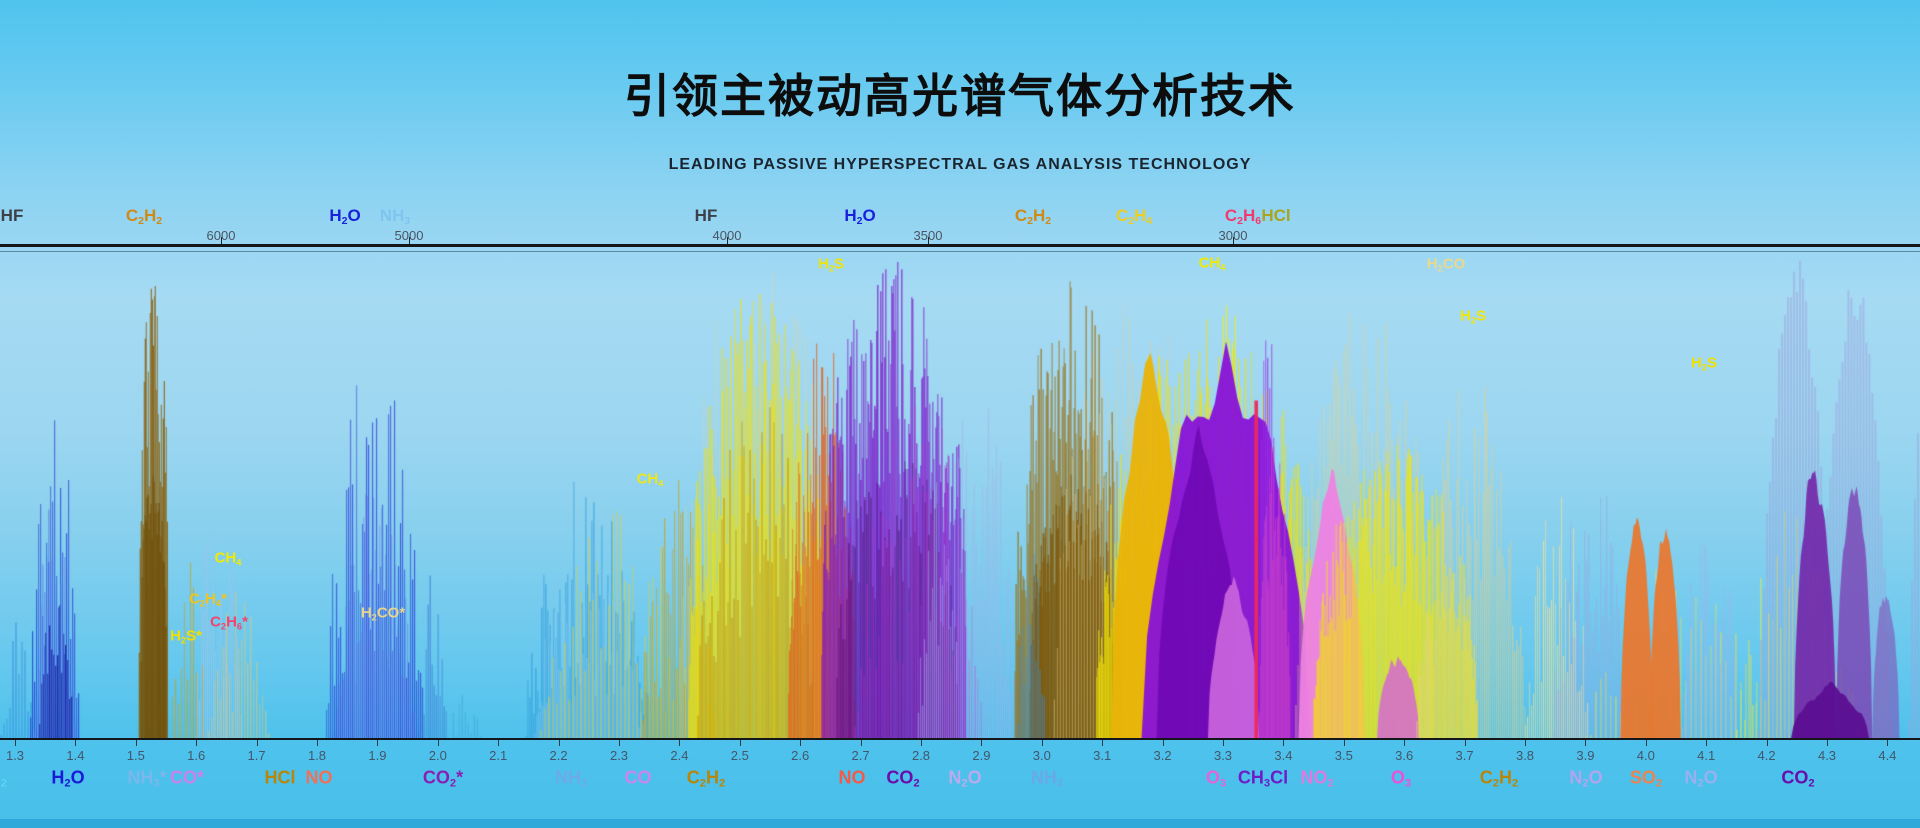 The height and width of the screenshot is (828, 1920). Describe the element at coordinates (229, 622) in the screenshot. I see `chart-annotation: C2H6*` at that location.